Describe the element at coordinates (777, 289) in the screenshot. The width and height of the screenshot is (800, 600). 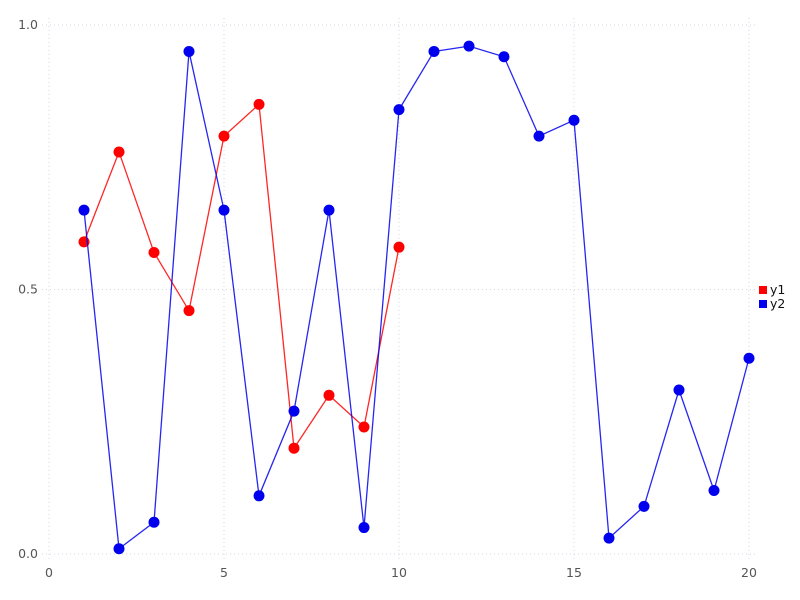
I see `legend-label-y1: y1` at that location.